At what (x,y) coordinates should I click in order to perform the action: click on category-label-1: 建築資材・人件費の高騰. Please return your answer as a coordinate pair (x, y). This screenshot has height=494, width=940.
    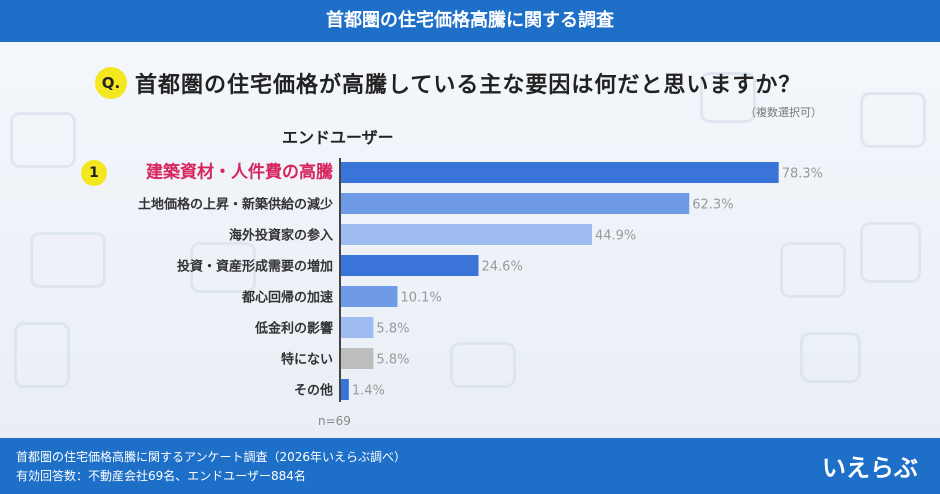
    Looking at the image, I should click on (240, 172).